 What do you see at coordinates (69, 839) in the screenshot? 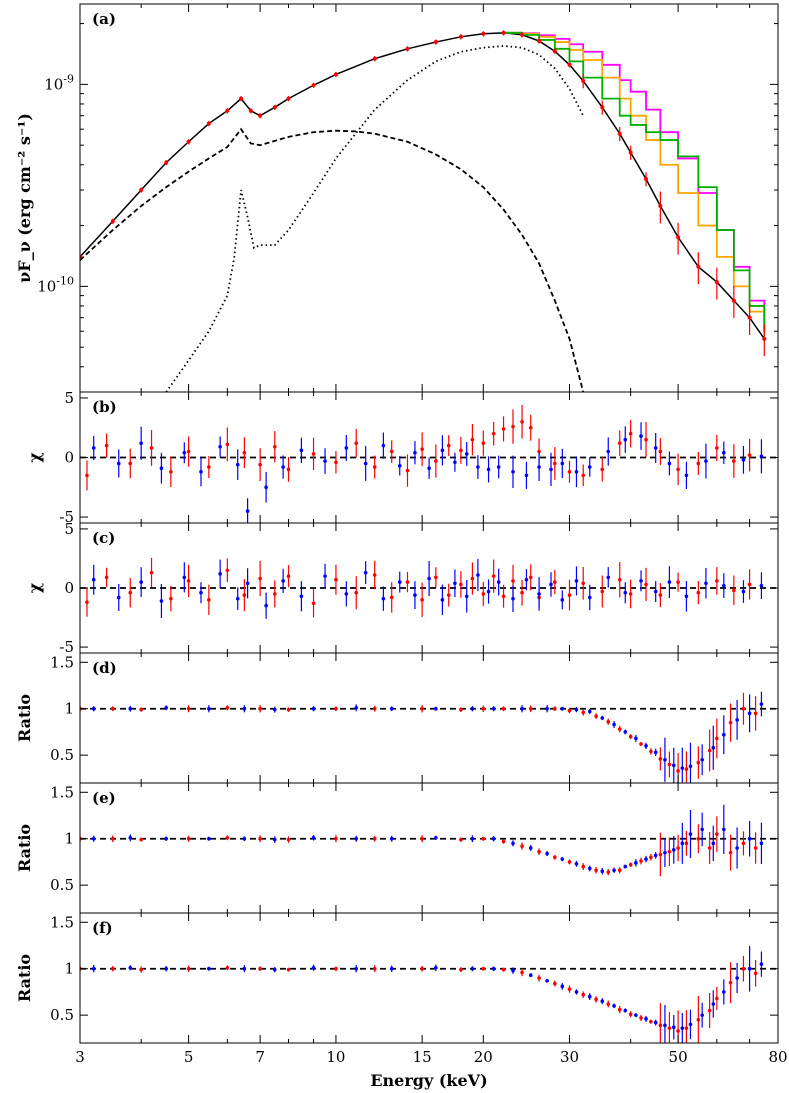
I see `y-tick-label: 1` at bounding box center [69, 839].